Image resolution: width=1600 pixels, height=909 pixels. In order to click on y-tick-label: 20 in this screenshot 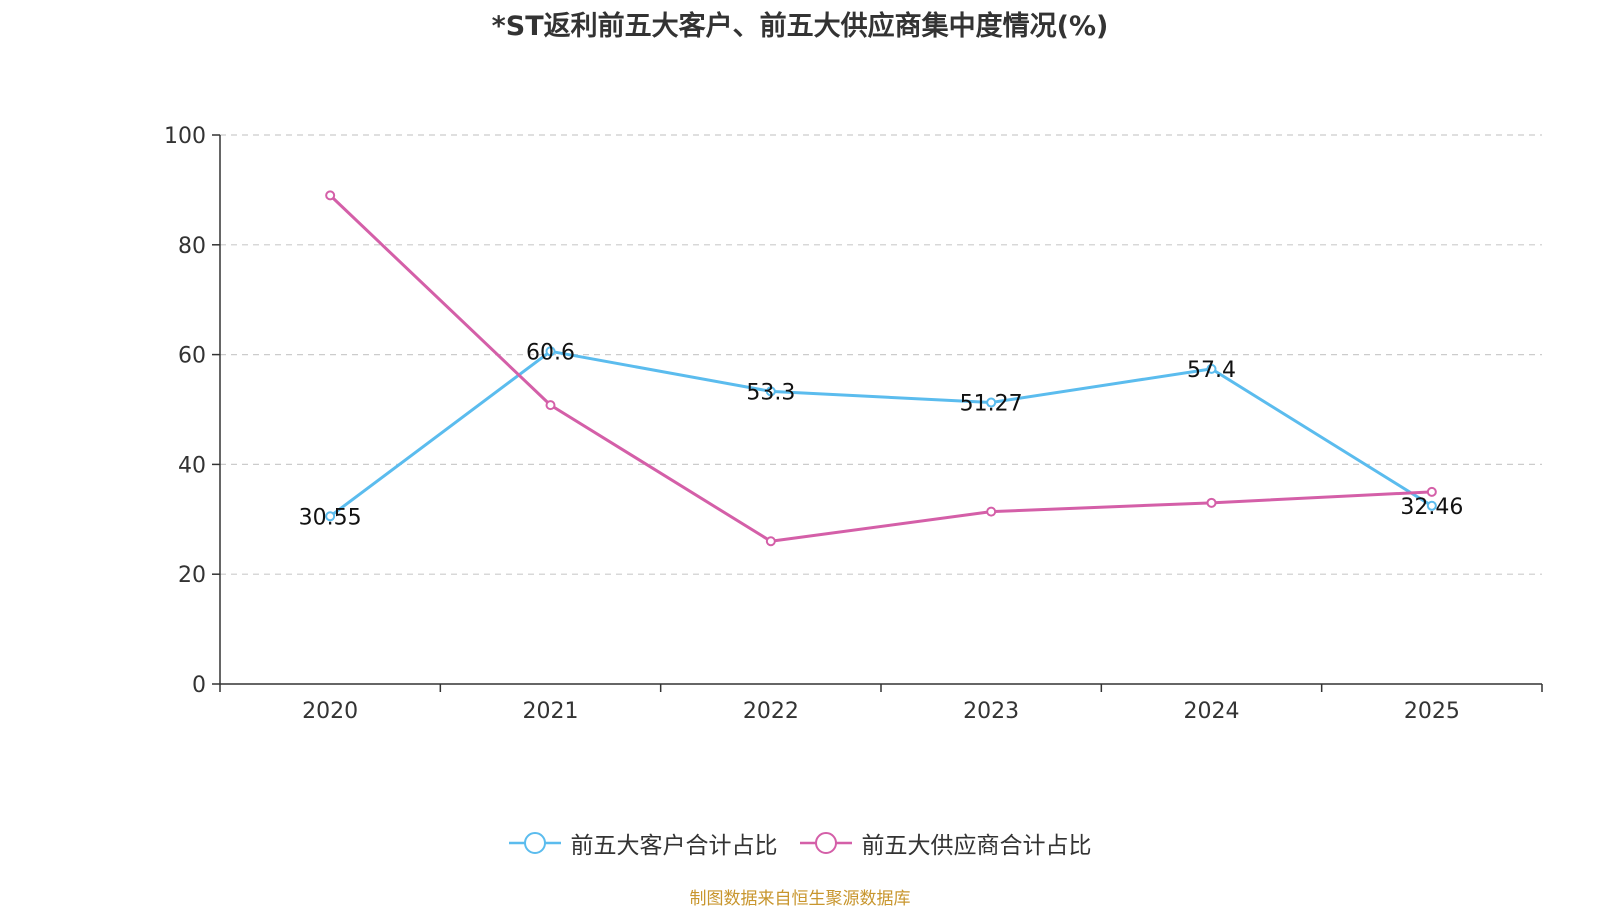, I will do `click(192, 575)`.